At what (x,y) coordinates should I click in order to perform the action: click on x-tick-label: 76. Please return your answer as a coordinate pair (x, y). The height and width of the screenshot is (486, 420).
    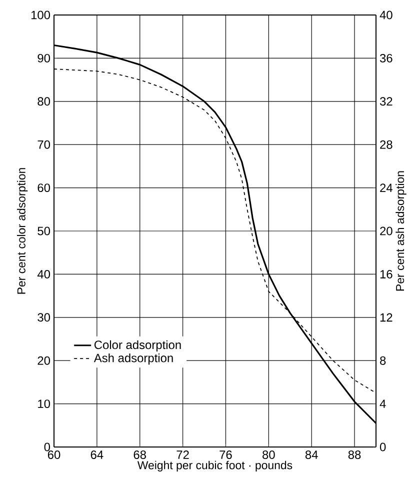
    Looking at the image, I should click on (226, 454).